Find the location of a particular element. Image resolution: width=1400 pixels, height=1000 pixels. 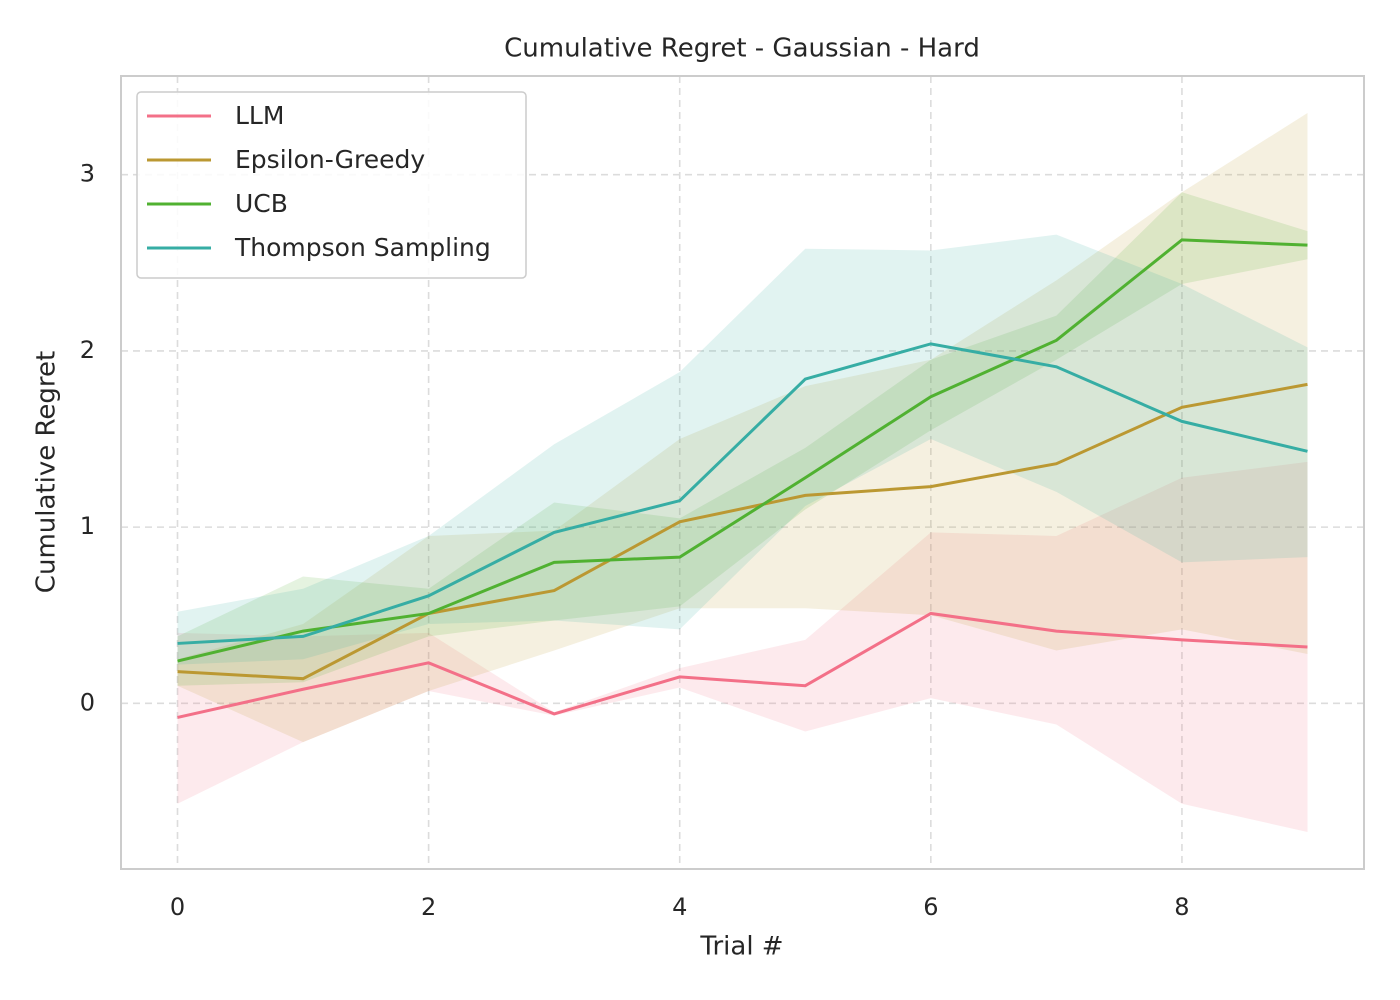

legend-label: LLM is located at coordinates (259, 115).